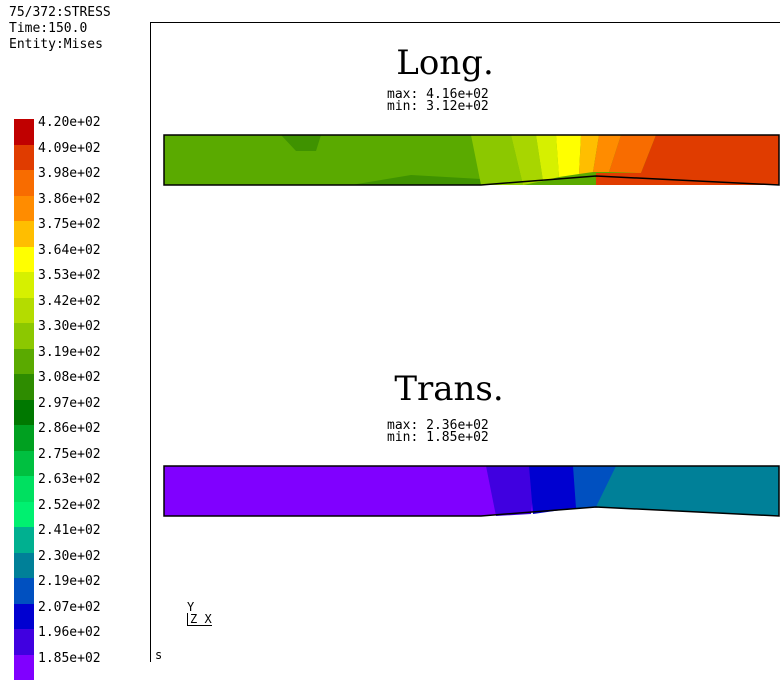 Image resolution: width=780 pixels, height=680 pixels. Describe the element at coordinates (60, 13) in the screenshot. I see `step-info: 75/372:STRESS` at that location.